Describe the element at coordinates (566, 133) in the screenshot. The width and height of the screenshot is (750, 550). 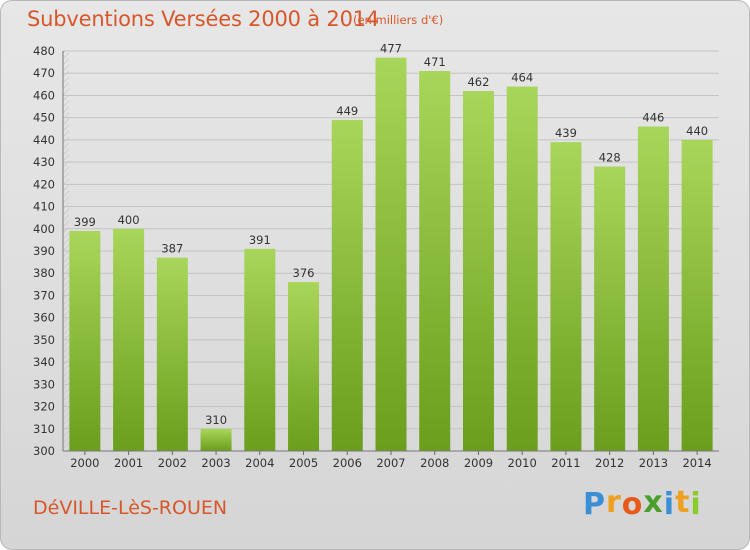
I see `data-label: 439` at that location.